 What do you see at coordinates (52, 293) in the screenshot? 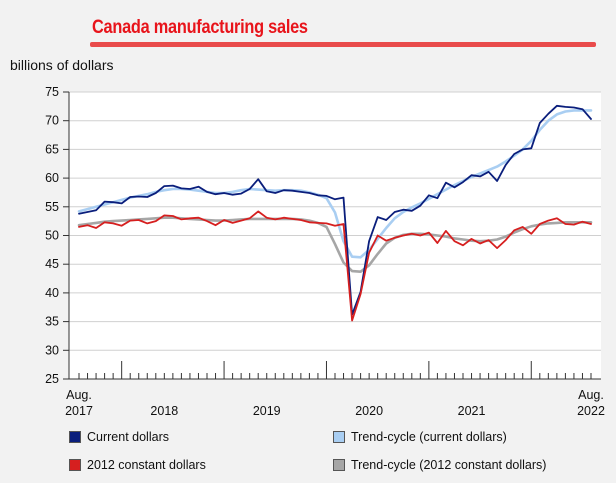
I see `y-tick-label: 40` at bounding box center [52, 293].